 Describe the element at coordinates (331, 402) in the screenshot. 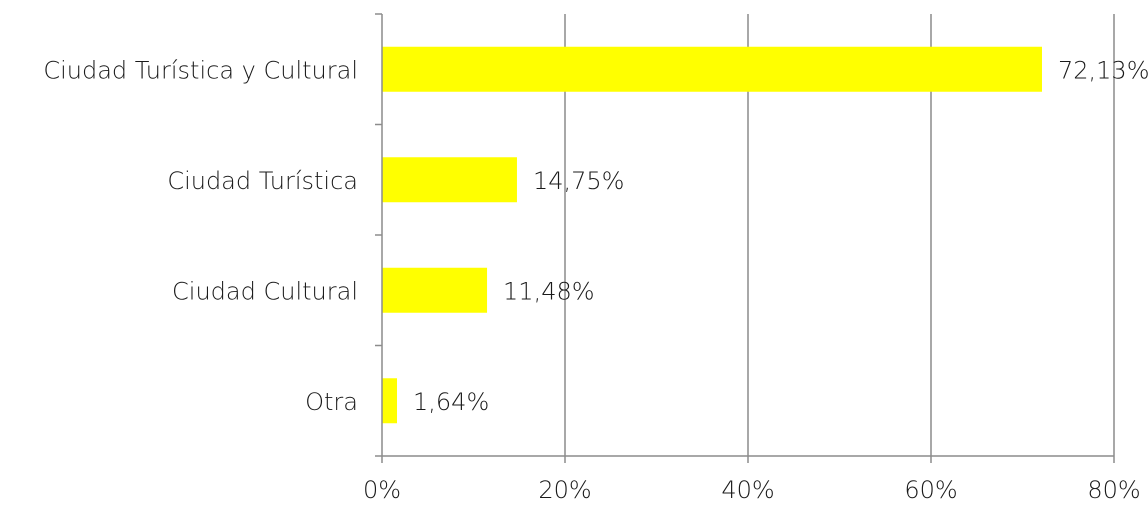

I see `category-label: Otra` at that location.